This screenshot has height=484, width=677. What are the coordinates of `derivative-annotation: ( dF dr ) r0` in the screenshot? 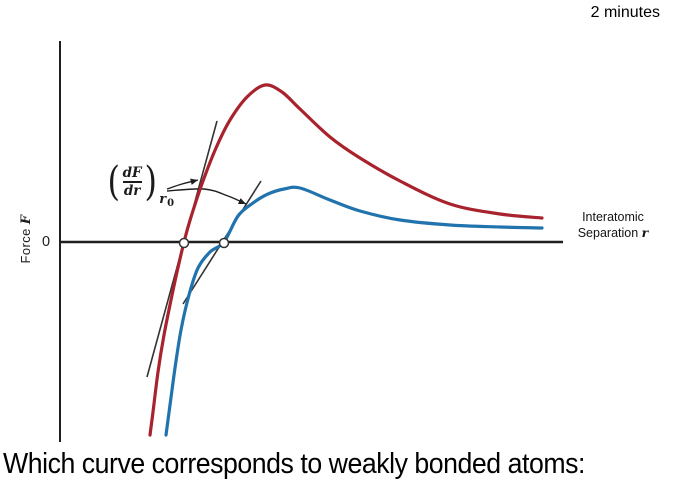 It's located at (140, 184).